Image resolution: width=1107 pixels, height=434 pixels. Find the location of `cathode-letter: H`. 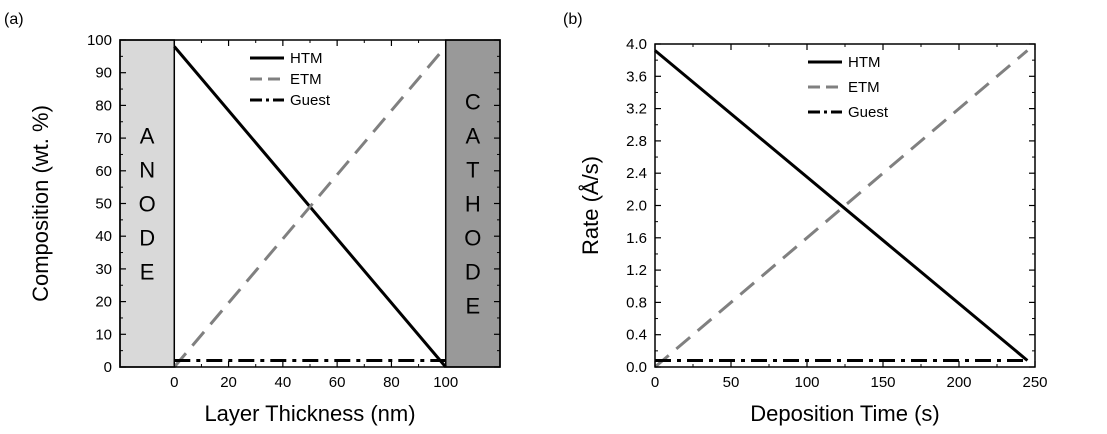

cathode-letter: H is located at coordinates (473, 204).